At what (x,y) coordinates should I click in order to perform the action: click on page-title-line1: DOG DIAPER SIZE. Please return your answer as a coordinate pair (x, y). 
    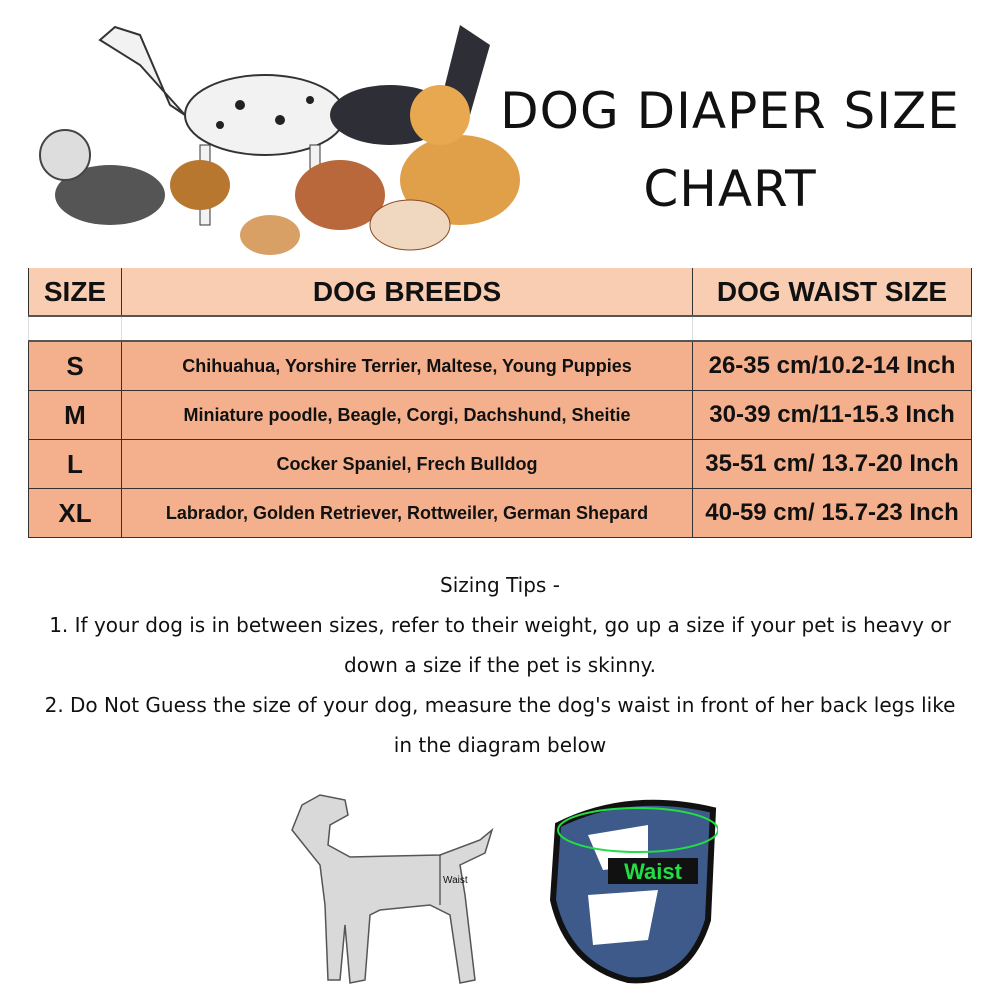
    Looking at the image, I should click on (730, 111).